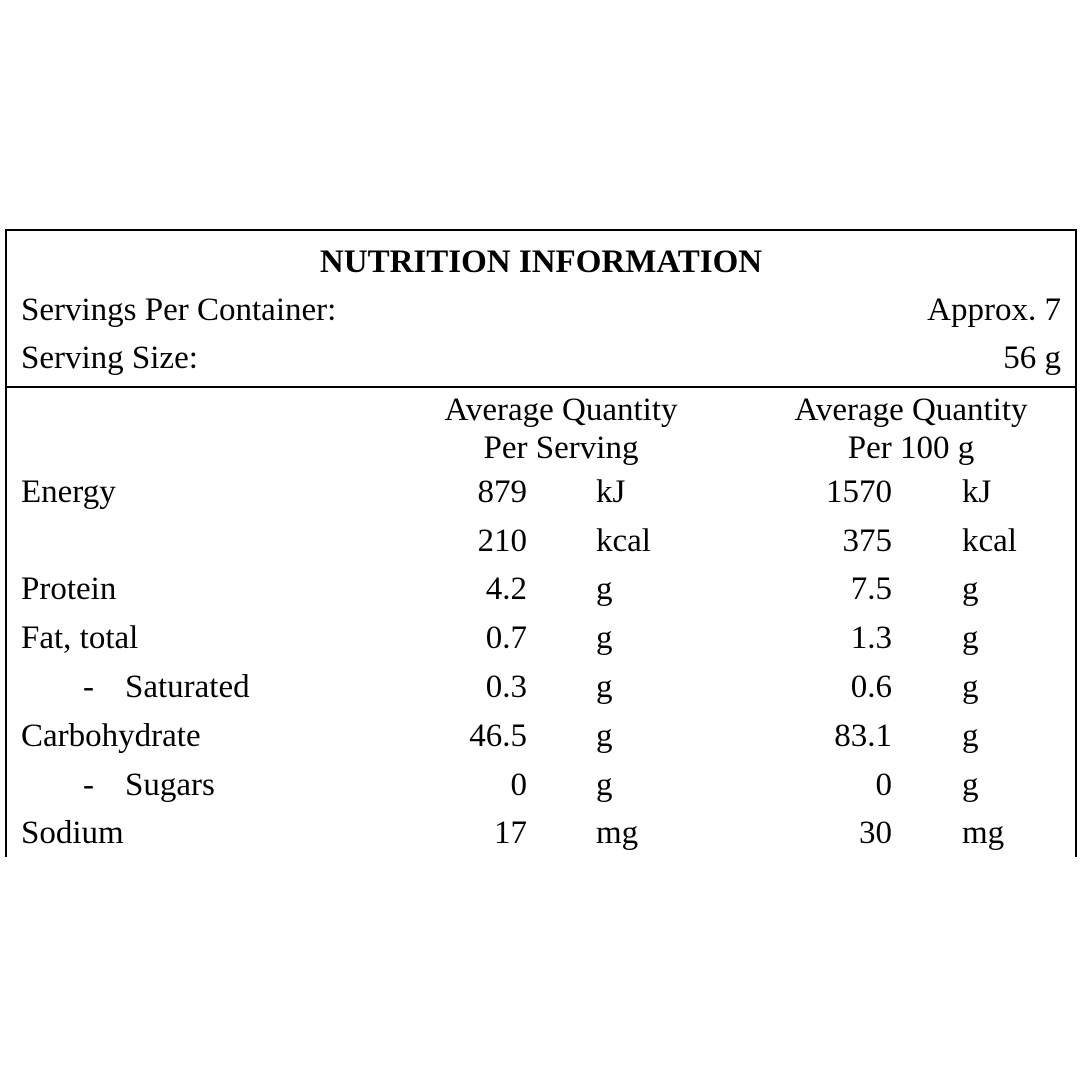  Describe the element at coordinates (506, 638) in the screenshot. I see `per-serving-value: 0.7` at that location.